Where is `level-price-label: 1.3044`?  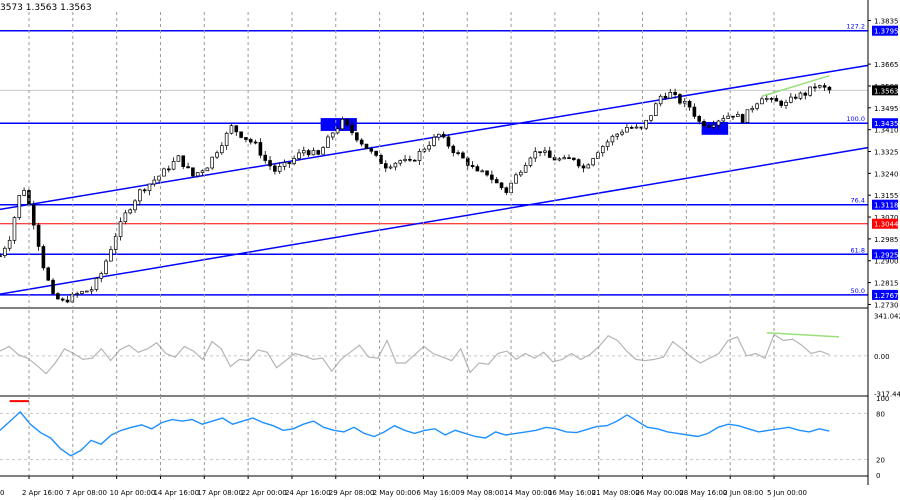 level-price-label: 1.3044 is located at coordinates (886, 225).